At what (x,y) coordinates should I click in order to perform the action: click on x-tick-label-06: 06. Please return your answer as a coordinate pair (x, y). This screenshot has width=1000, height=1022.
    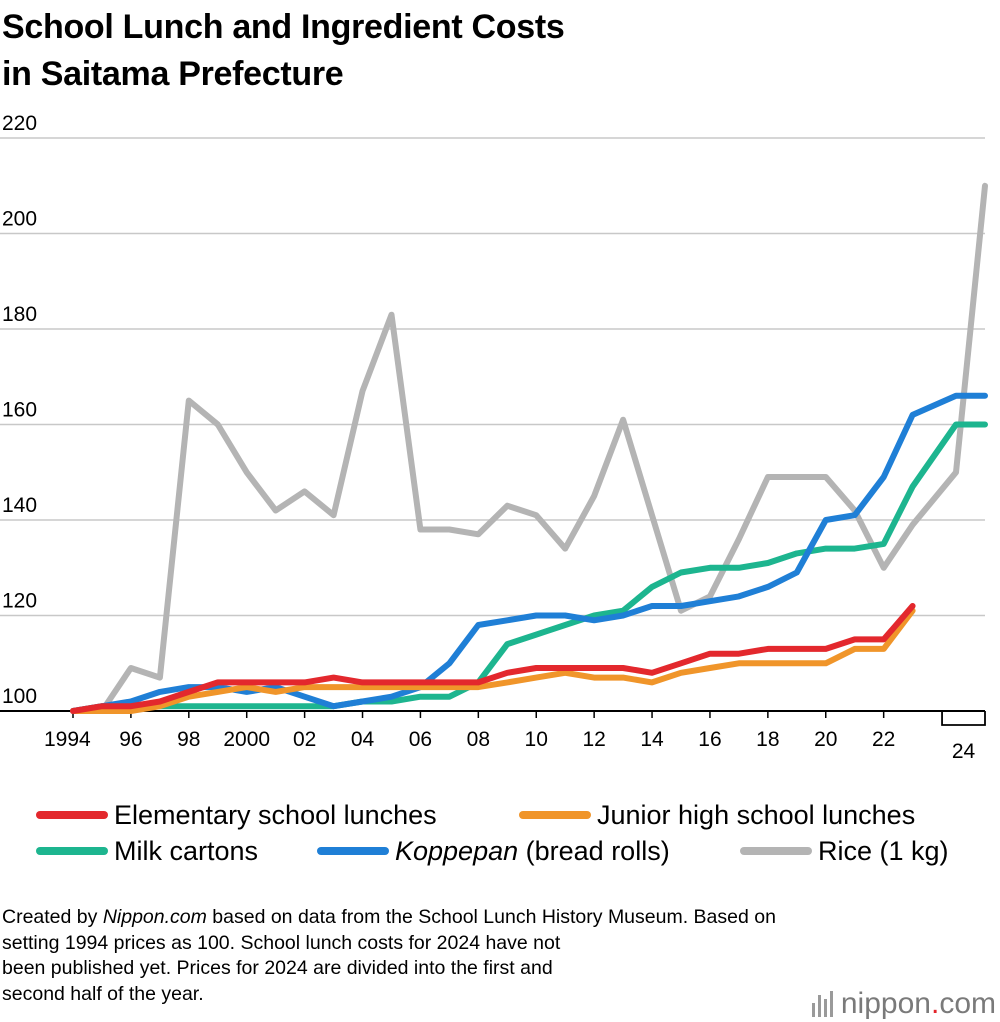
    Looking at the image, I should click on (420, 739).